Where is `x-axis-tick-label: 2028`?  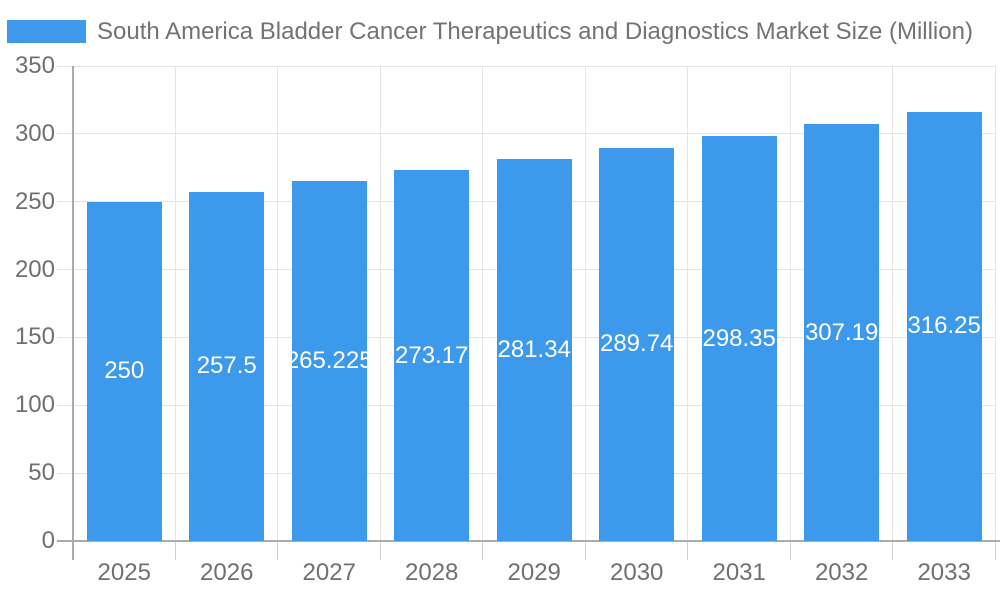
x-axis-tick-label: 2028 is located at coordinates (432, 572).